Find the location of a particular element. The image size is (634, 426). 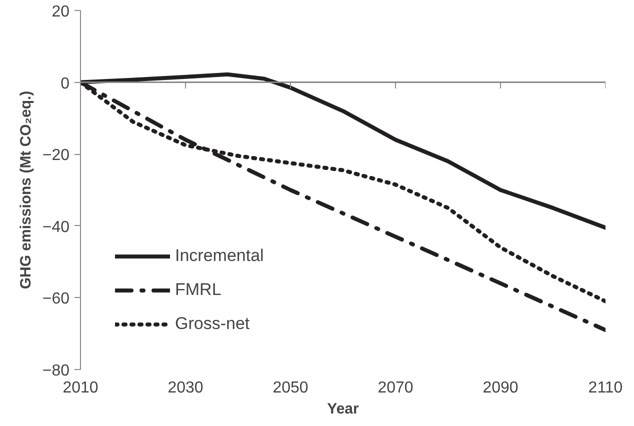

y-tick-label: −20 is located at coordinates (56, 155).